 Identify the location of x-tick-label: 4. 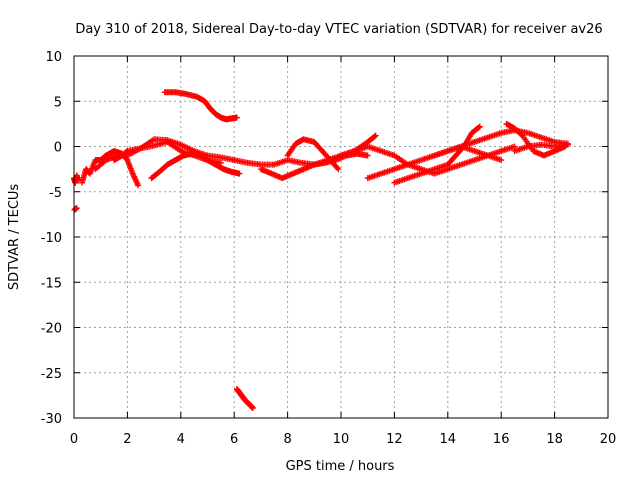
(181, 439).